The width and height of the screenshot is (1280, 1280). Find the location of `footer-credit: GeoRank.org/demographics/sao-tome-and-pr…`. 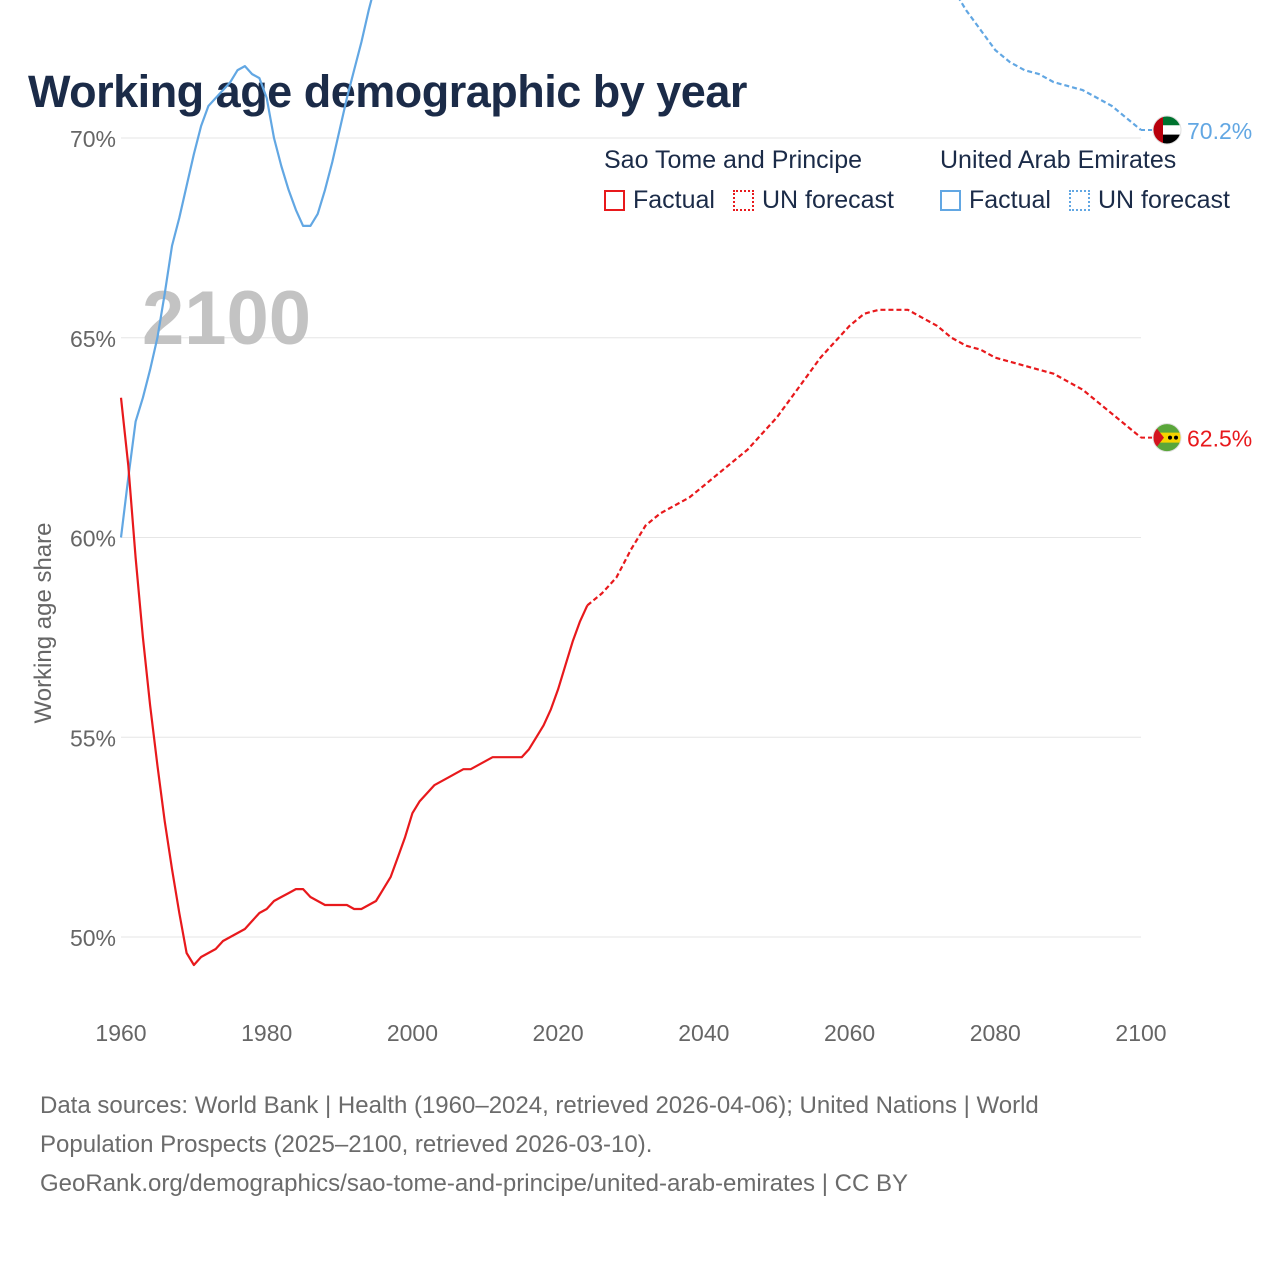

footer-credit: GeoRank.org/demographics/sao-tome-and-pr… is located at coordinates (474, 1183).